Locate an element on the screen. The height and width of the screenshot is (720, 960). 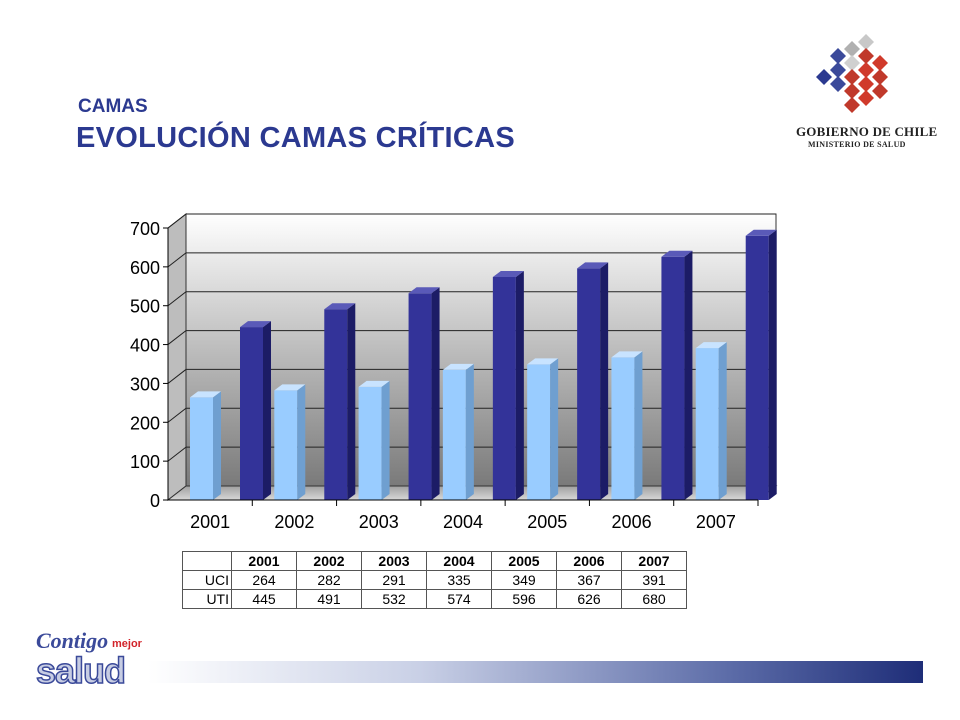
table-row: UCI 264 282 291 335 349 367 391 is located at coordinates (434, 580).